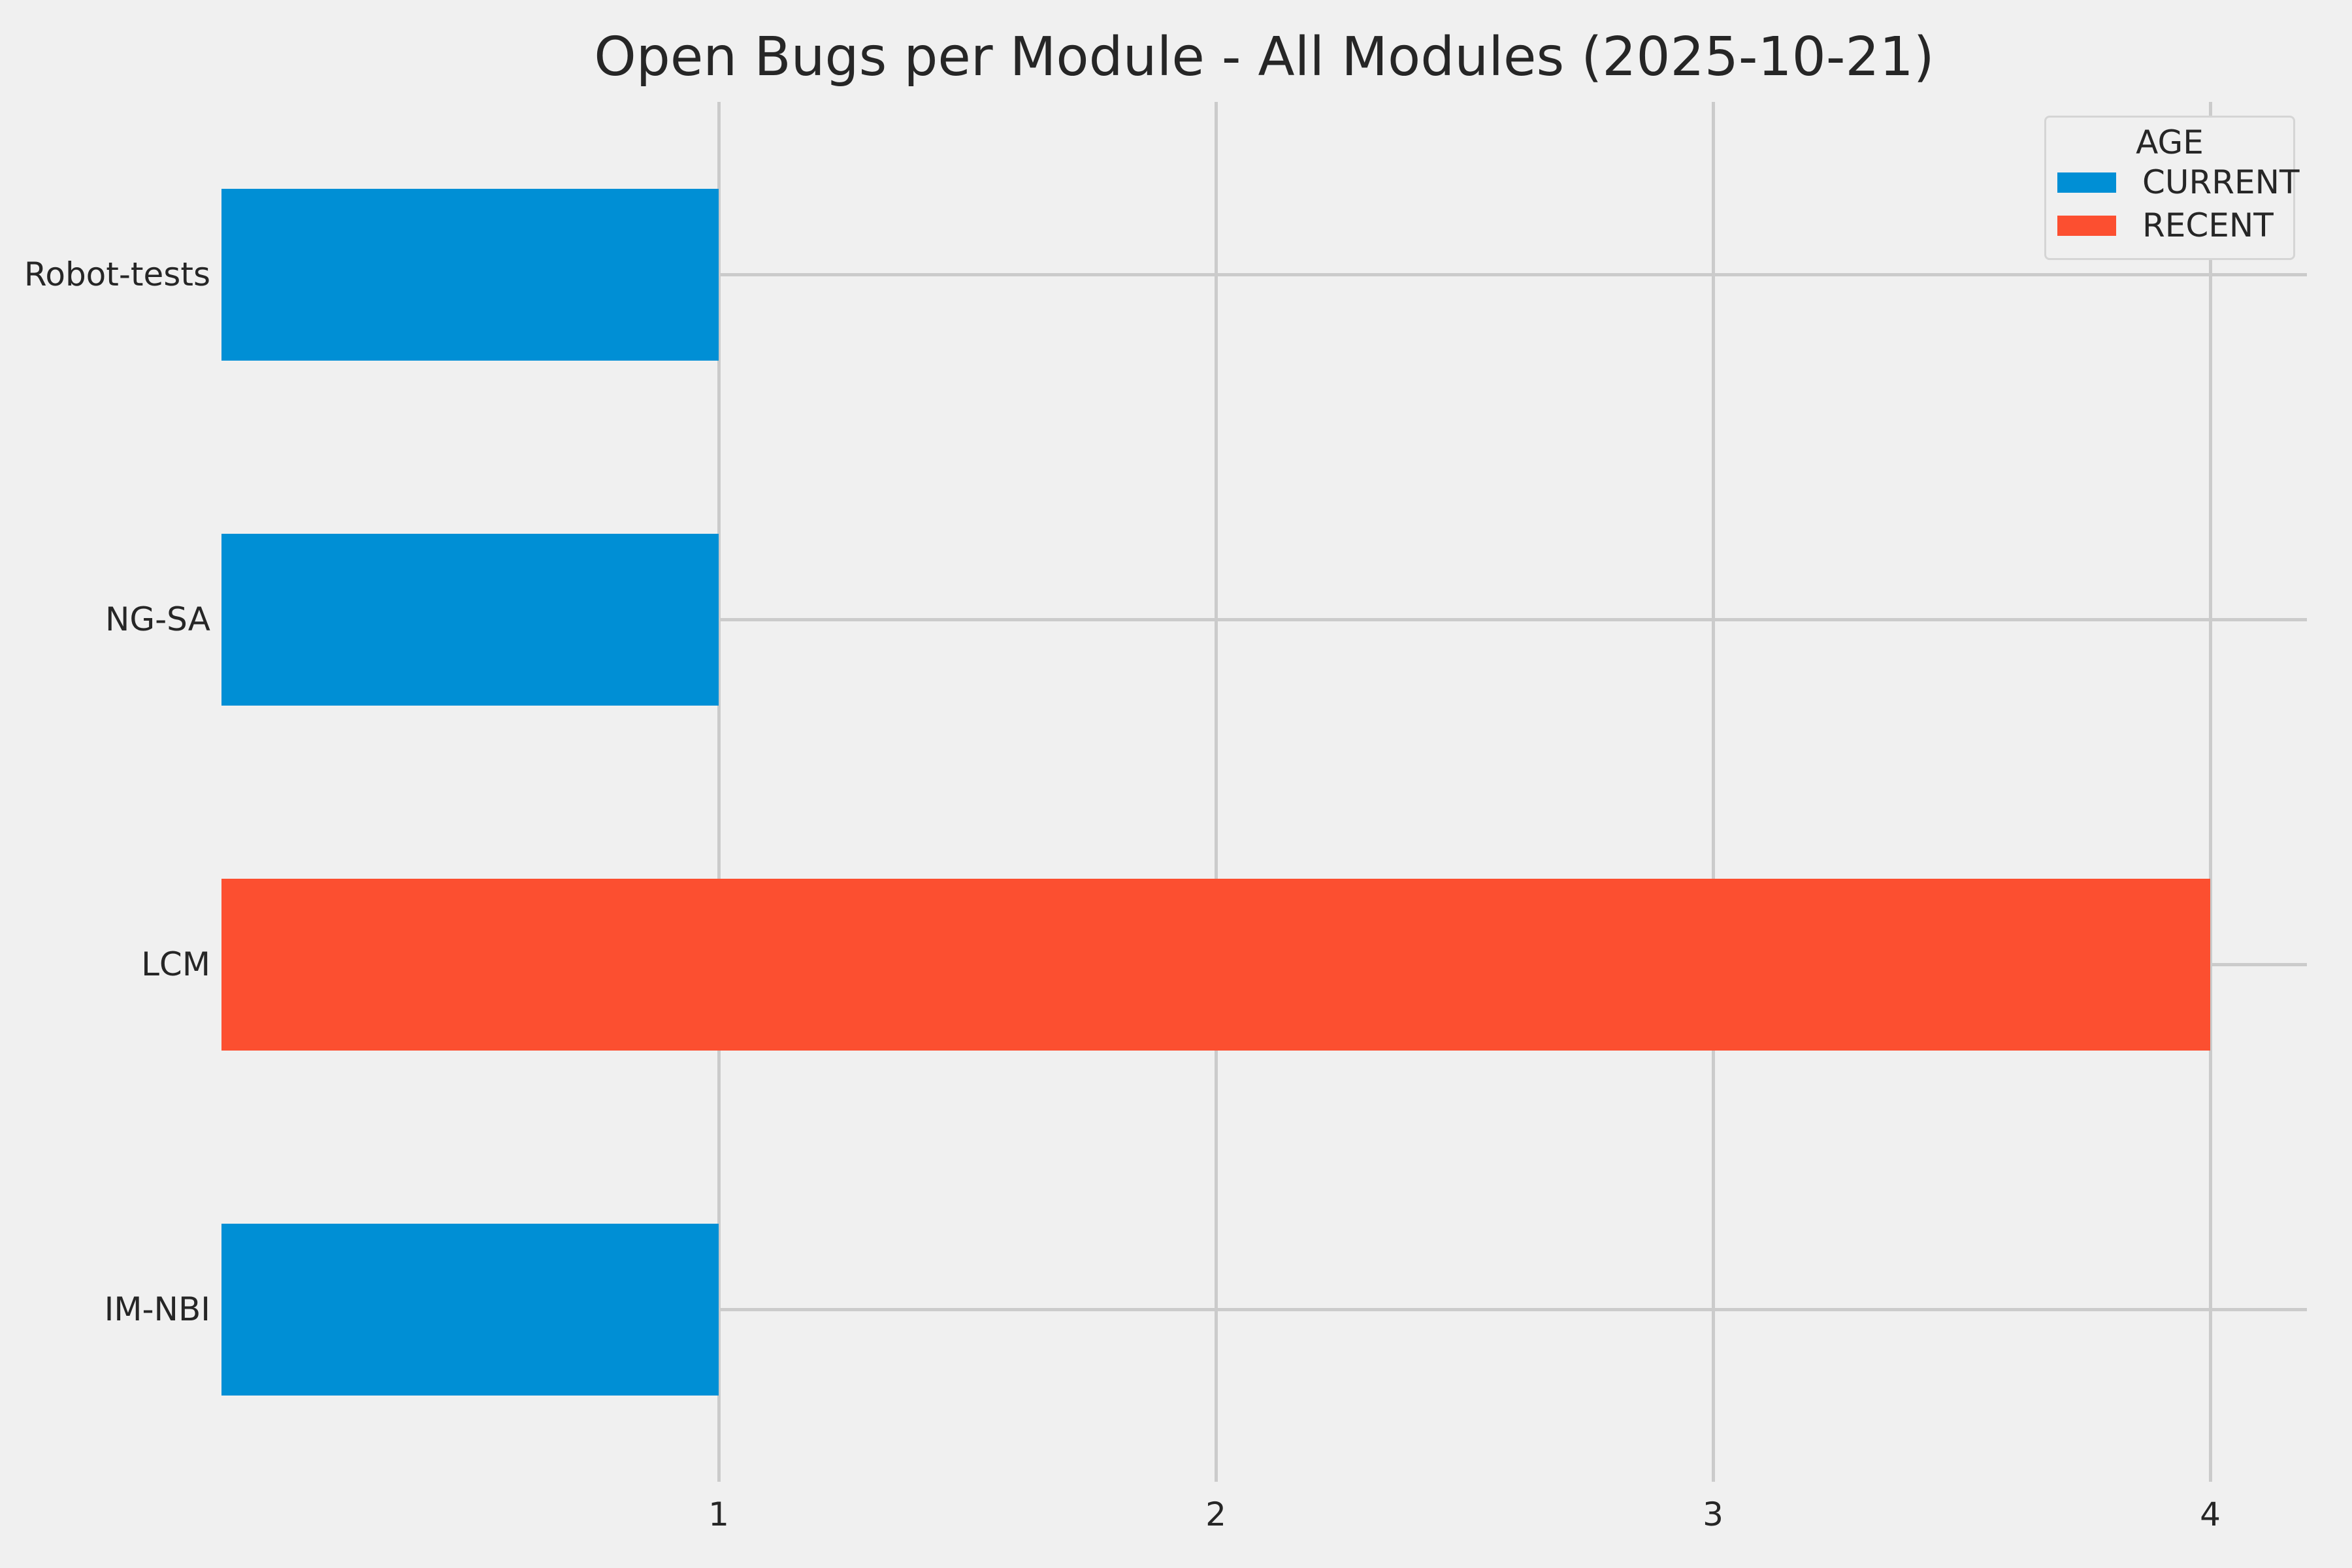 This screenshot has width=2352, height=1568. I want to click on bar-ng-sa, so click(470, 619).